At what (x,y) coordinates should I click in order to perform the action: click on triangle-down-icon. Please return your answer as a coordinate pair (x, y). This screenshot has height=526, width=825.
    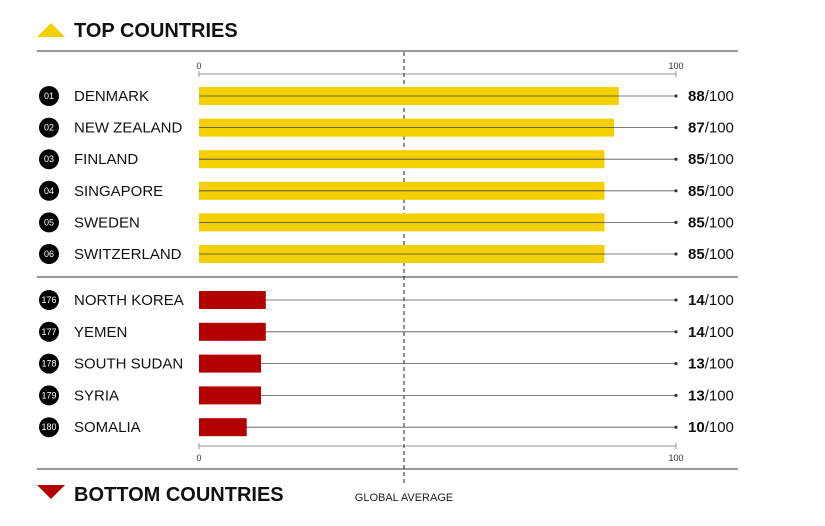
    Looking at the image, I should click on (51, 492).